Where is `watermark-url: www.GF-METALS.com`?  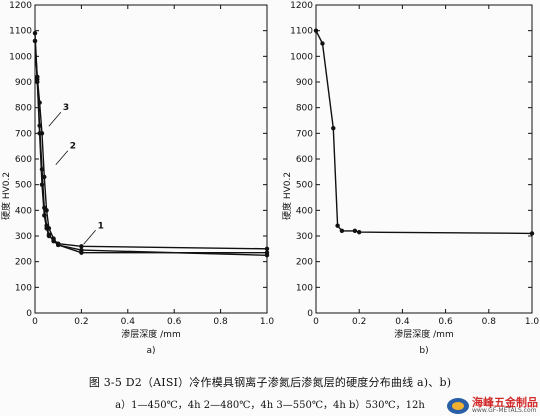
watermark-url: www.GF-METALS.com is located at coordinates (504, 410).